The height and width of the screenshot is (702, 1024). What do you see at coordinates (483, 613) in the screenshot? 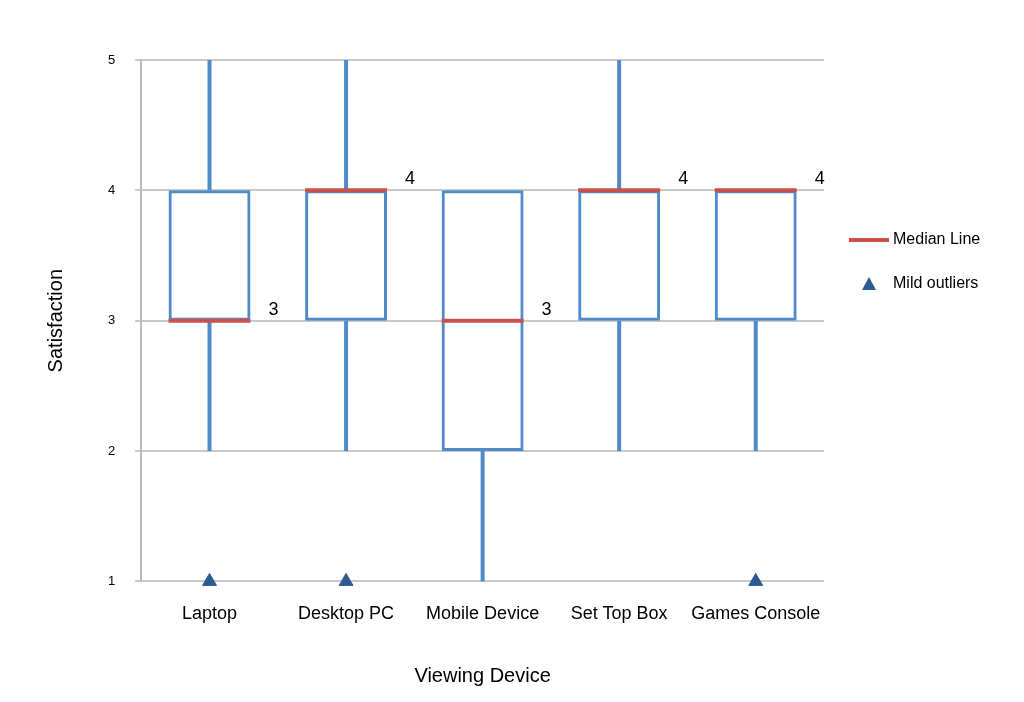
I see `x-tick-label: Mobile Device` at bounding box center [483, 613].